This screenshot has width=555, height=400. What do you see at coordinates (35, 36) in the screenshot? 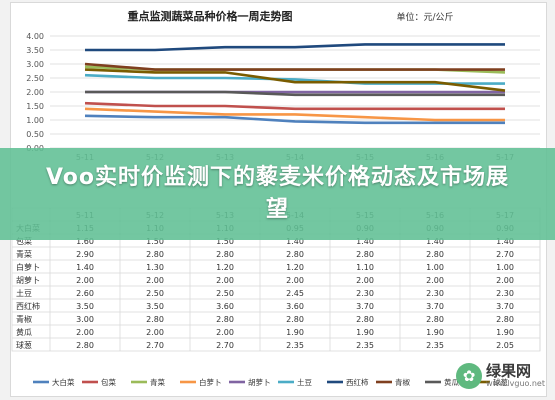
I see `y-tick-label: 4.00` at bounding box center [35, 36].